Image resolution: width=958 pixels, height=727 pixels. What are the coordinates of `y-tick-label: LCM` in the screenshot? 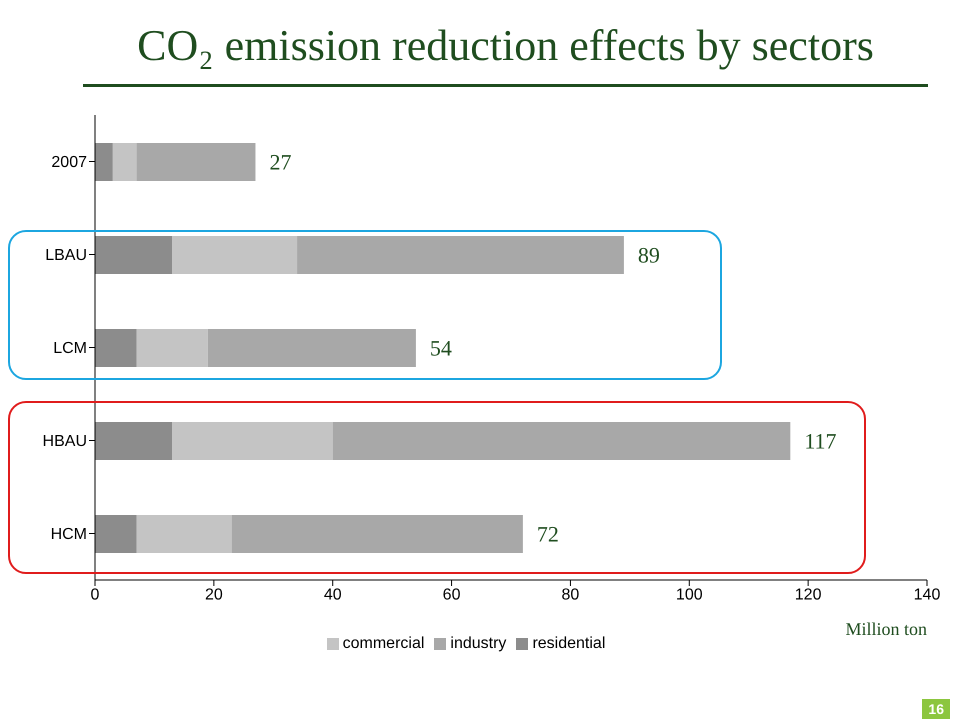 It's located at (70, 349).